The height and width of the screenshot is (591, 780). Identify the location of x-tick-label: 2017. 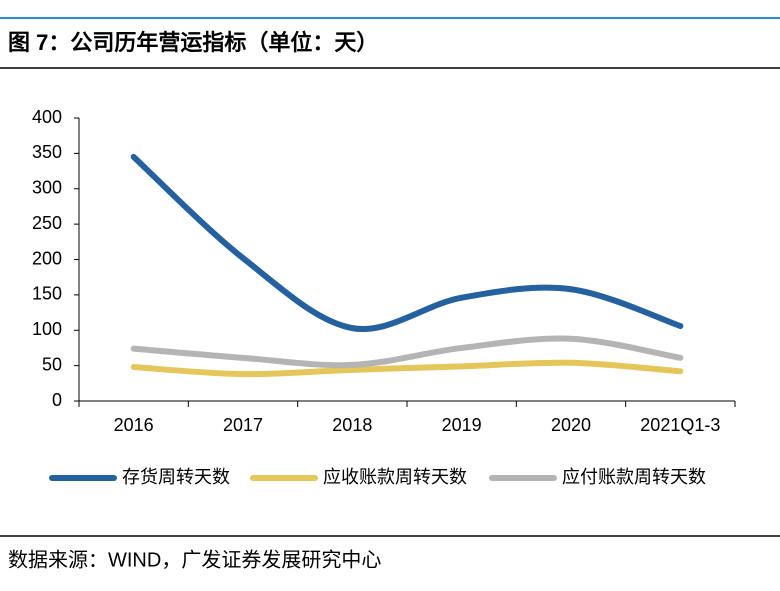
(243, 425).